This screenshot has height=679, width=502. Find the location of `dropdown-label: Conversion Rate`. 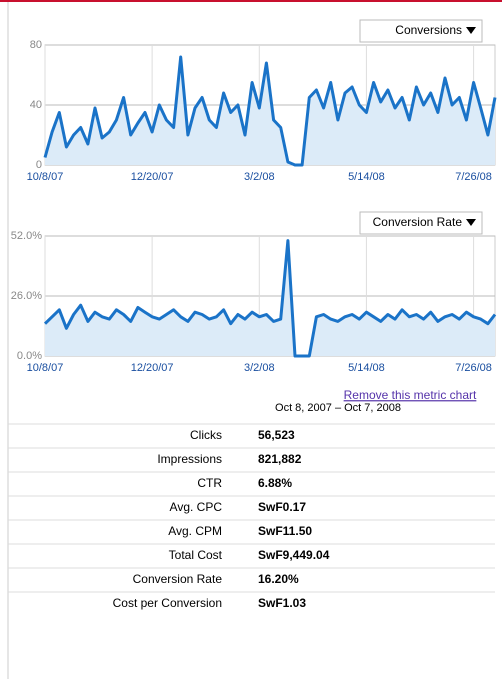

dropdown-label: Conversion Rate is located at coordinates (418, 222).